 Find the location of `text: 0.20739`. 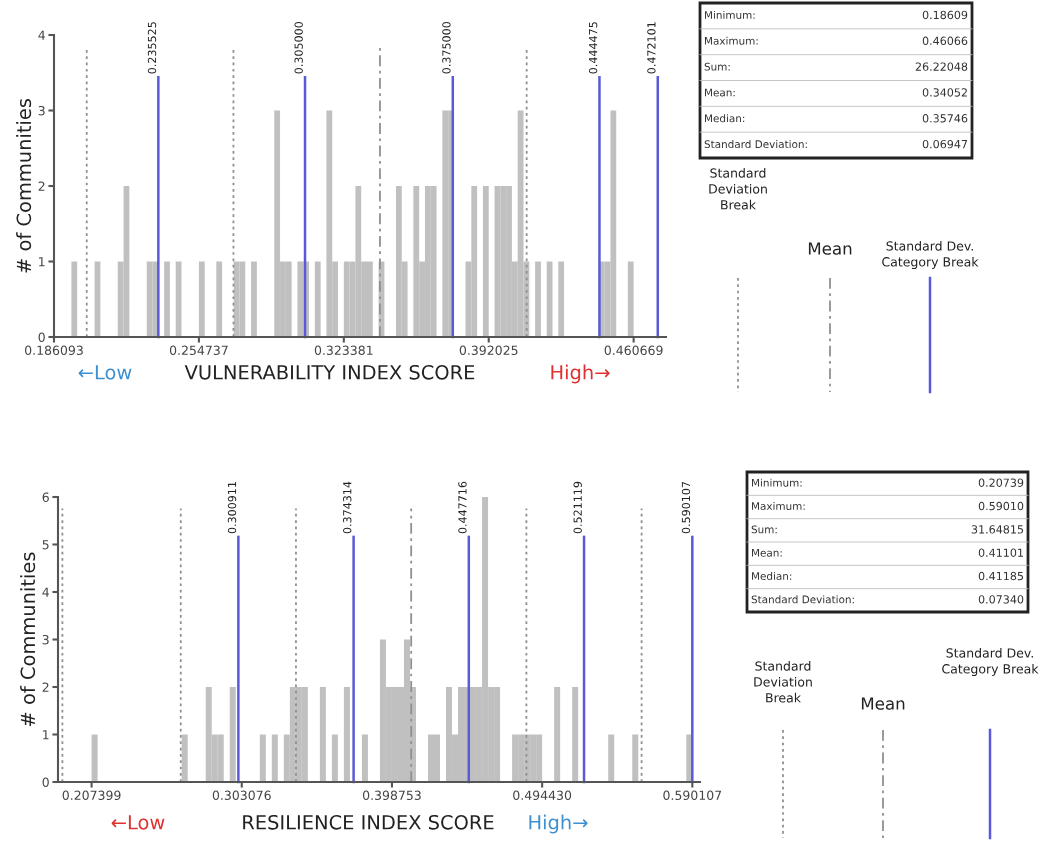

text: 0.20739 is located at coordinates (1001, 482).